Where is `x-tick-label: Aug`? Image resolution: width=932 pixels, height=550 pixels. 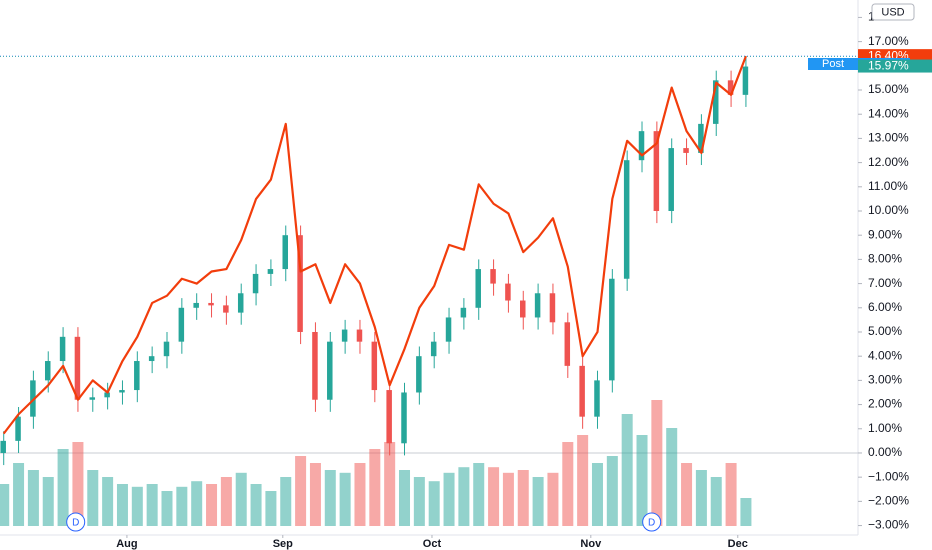 x-tick-label: Aug is located at coordinates (126, 544).